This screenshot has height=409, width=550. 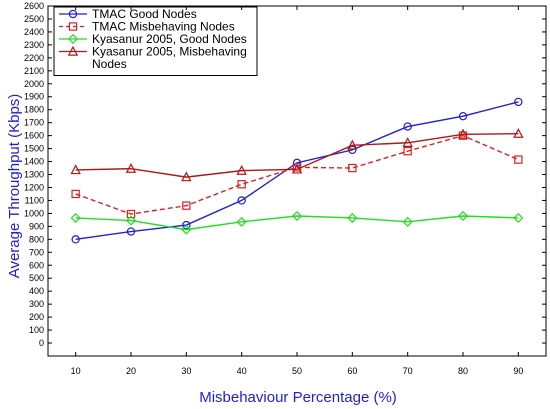 I want to click on y-tick-label: 200, so click(x=36, y=317).